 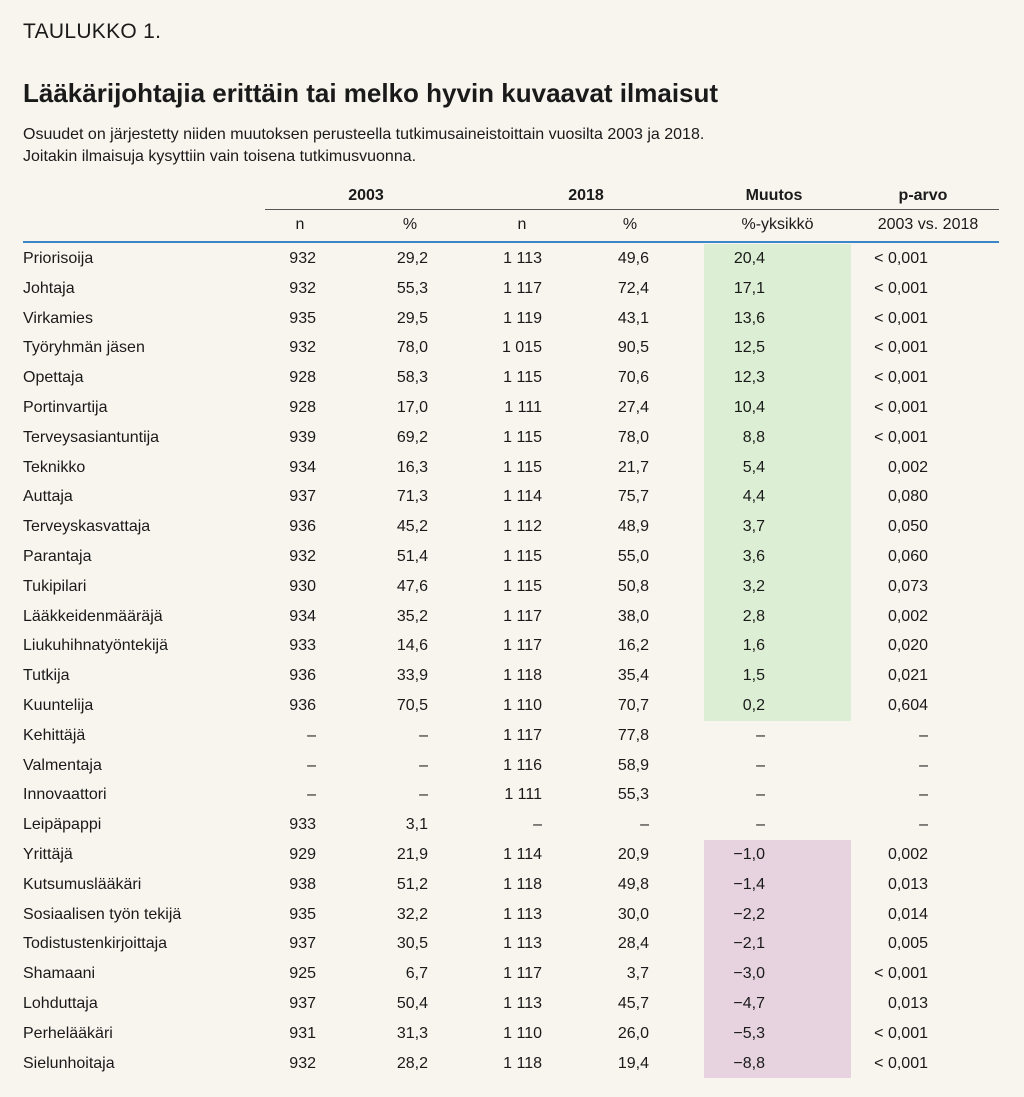 What do you see at coordinates (475, 795) in the screenshot?
I see `table-row: Innovaattori – – 1 111 55,3 – –` at bounding box center [475, 795].